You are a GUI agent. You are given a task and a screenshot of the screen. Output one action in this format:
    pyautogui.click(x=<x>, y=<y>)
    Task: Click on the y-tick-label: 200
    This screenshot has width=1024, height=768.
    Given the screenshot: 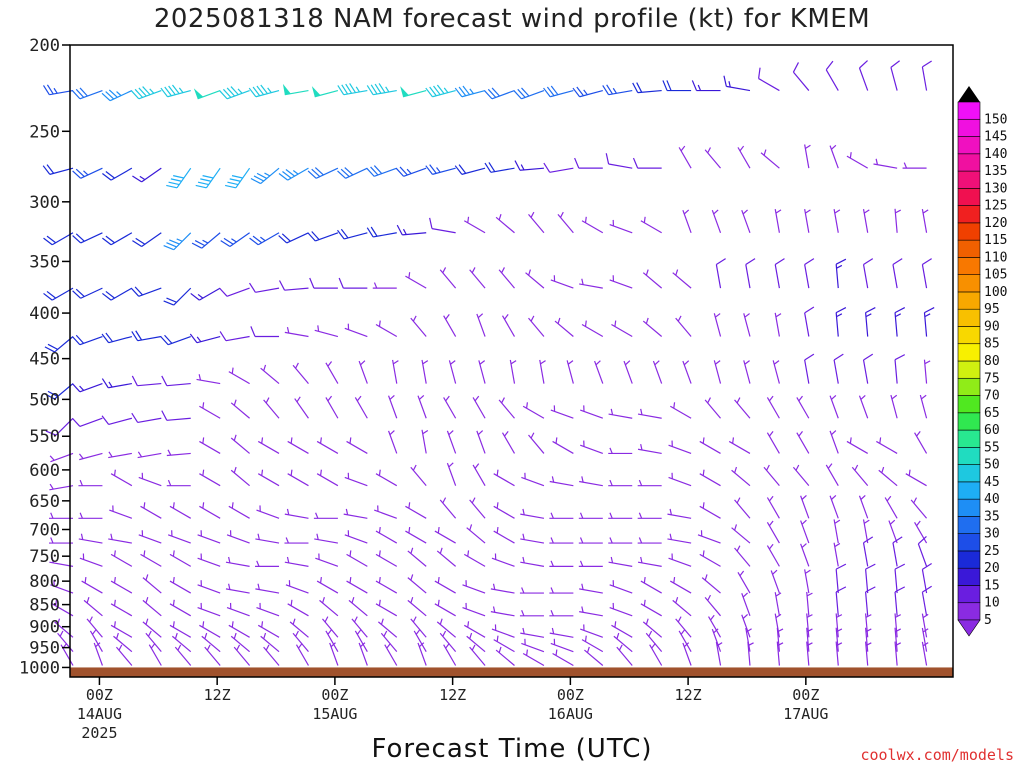 What is the action you would take?
    pyautogui.click(x=44, y=46)
    